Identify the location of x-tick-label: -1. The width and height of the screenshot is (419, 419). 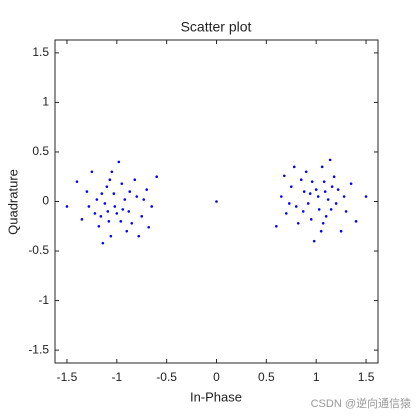
(116, 377).